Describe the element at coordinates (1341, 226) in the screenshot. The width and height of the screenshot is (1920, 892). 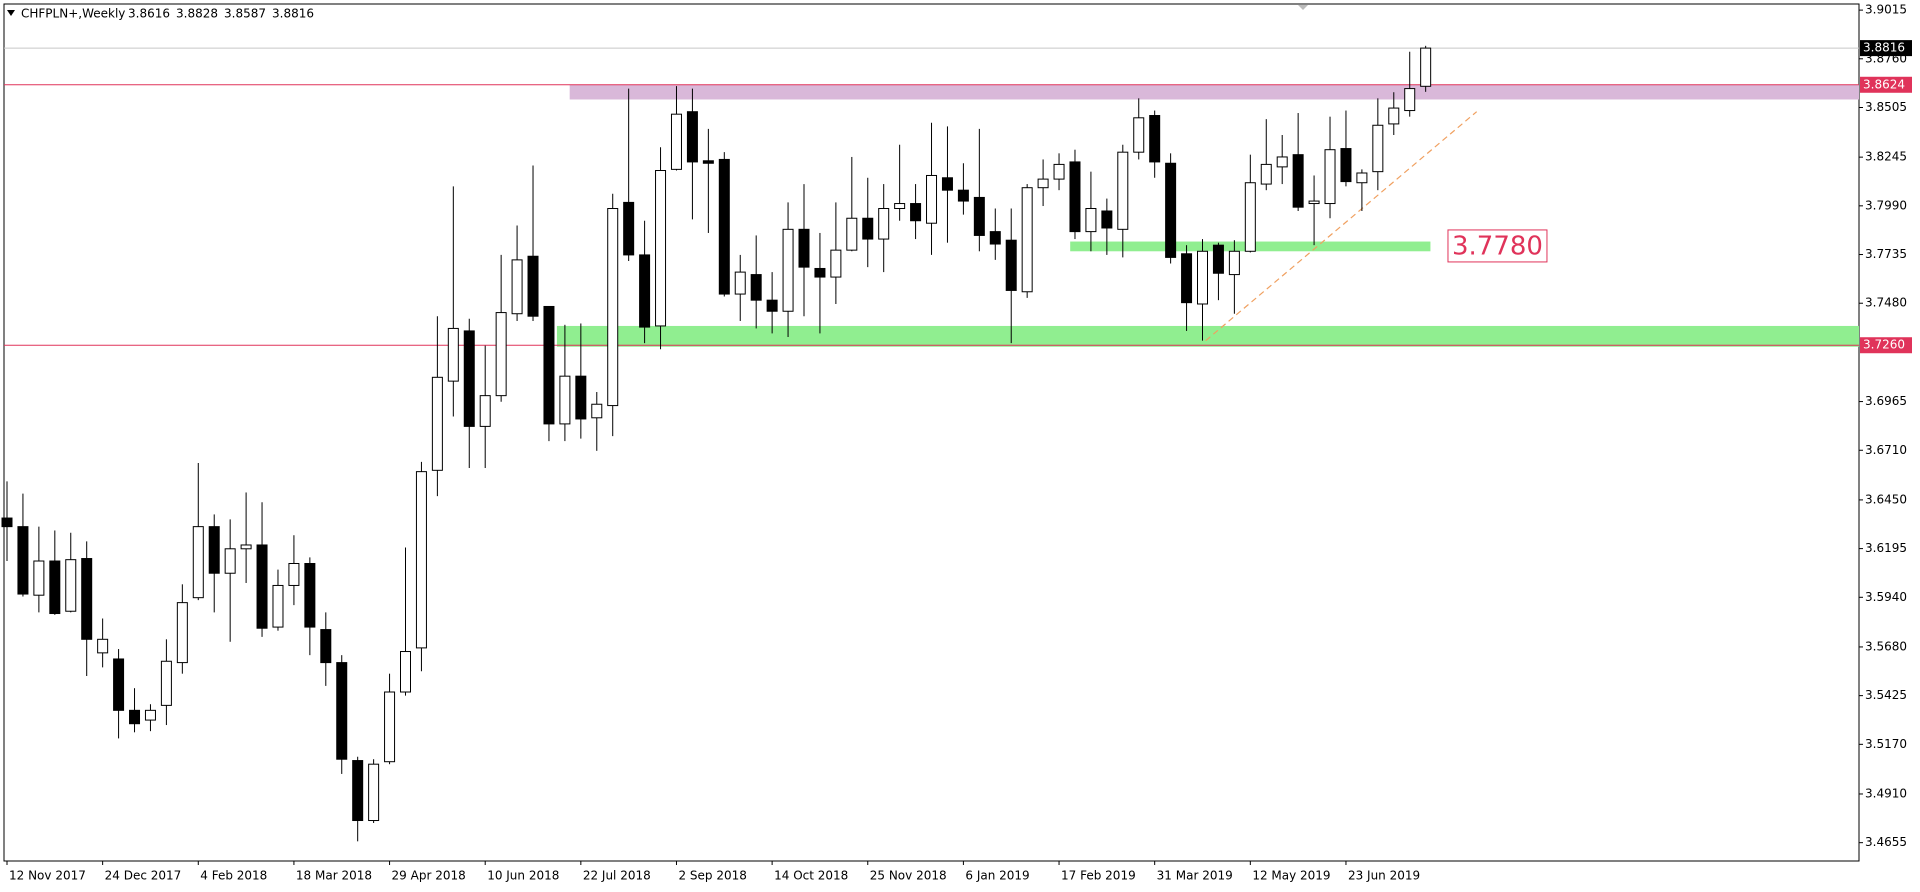
I see `trendline` at that location.